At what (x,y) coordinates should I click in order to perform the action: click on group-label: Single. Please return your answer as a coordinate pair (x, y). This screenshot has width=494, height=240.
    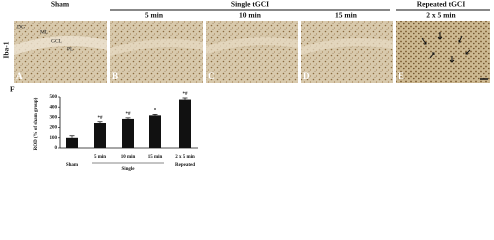
    Looking at the image, I should click on (128, 169).